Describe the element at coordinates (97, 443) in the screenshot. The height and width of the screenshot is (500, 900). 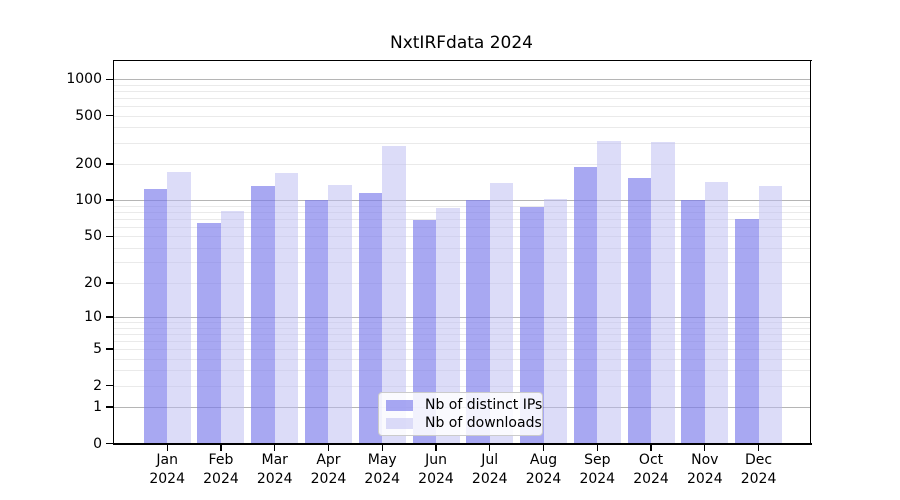
I see `y-tick-label: 0` at that location.